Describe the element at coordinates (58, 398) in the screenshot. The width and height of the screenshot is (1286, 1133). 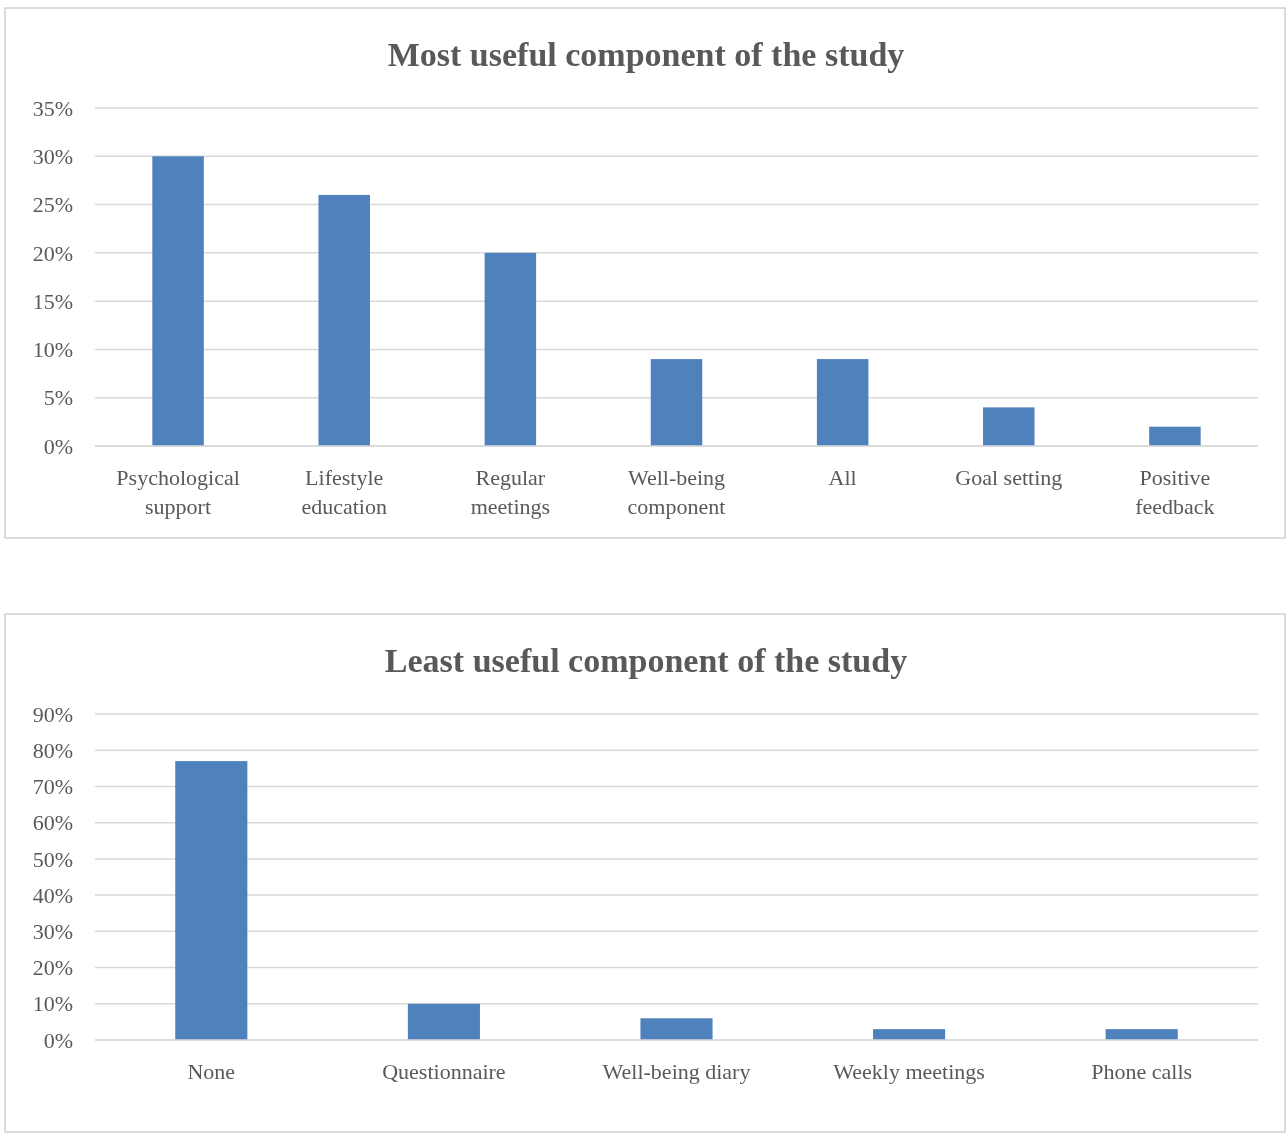
I see `y-tick-label: 5%` at that location.